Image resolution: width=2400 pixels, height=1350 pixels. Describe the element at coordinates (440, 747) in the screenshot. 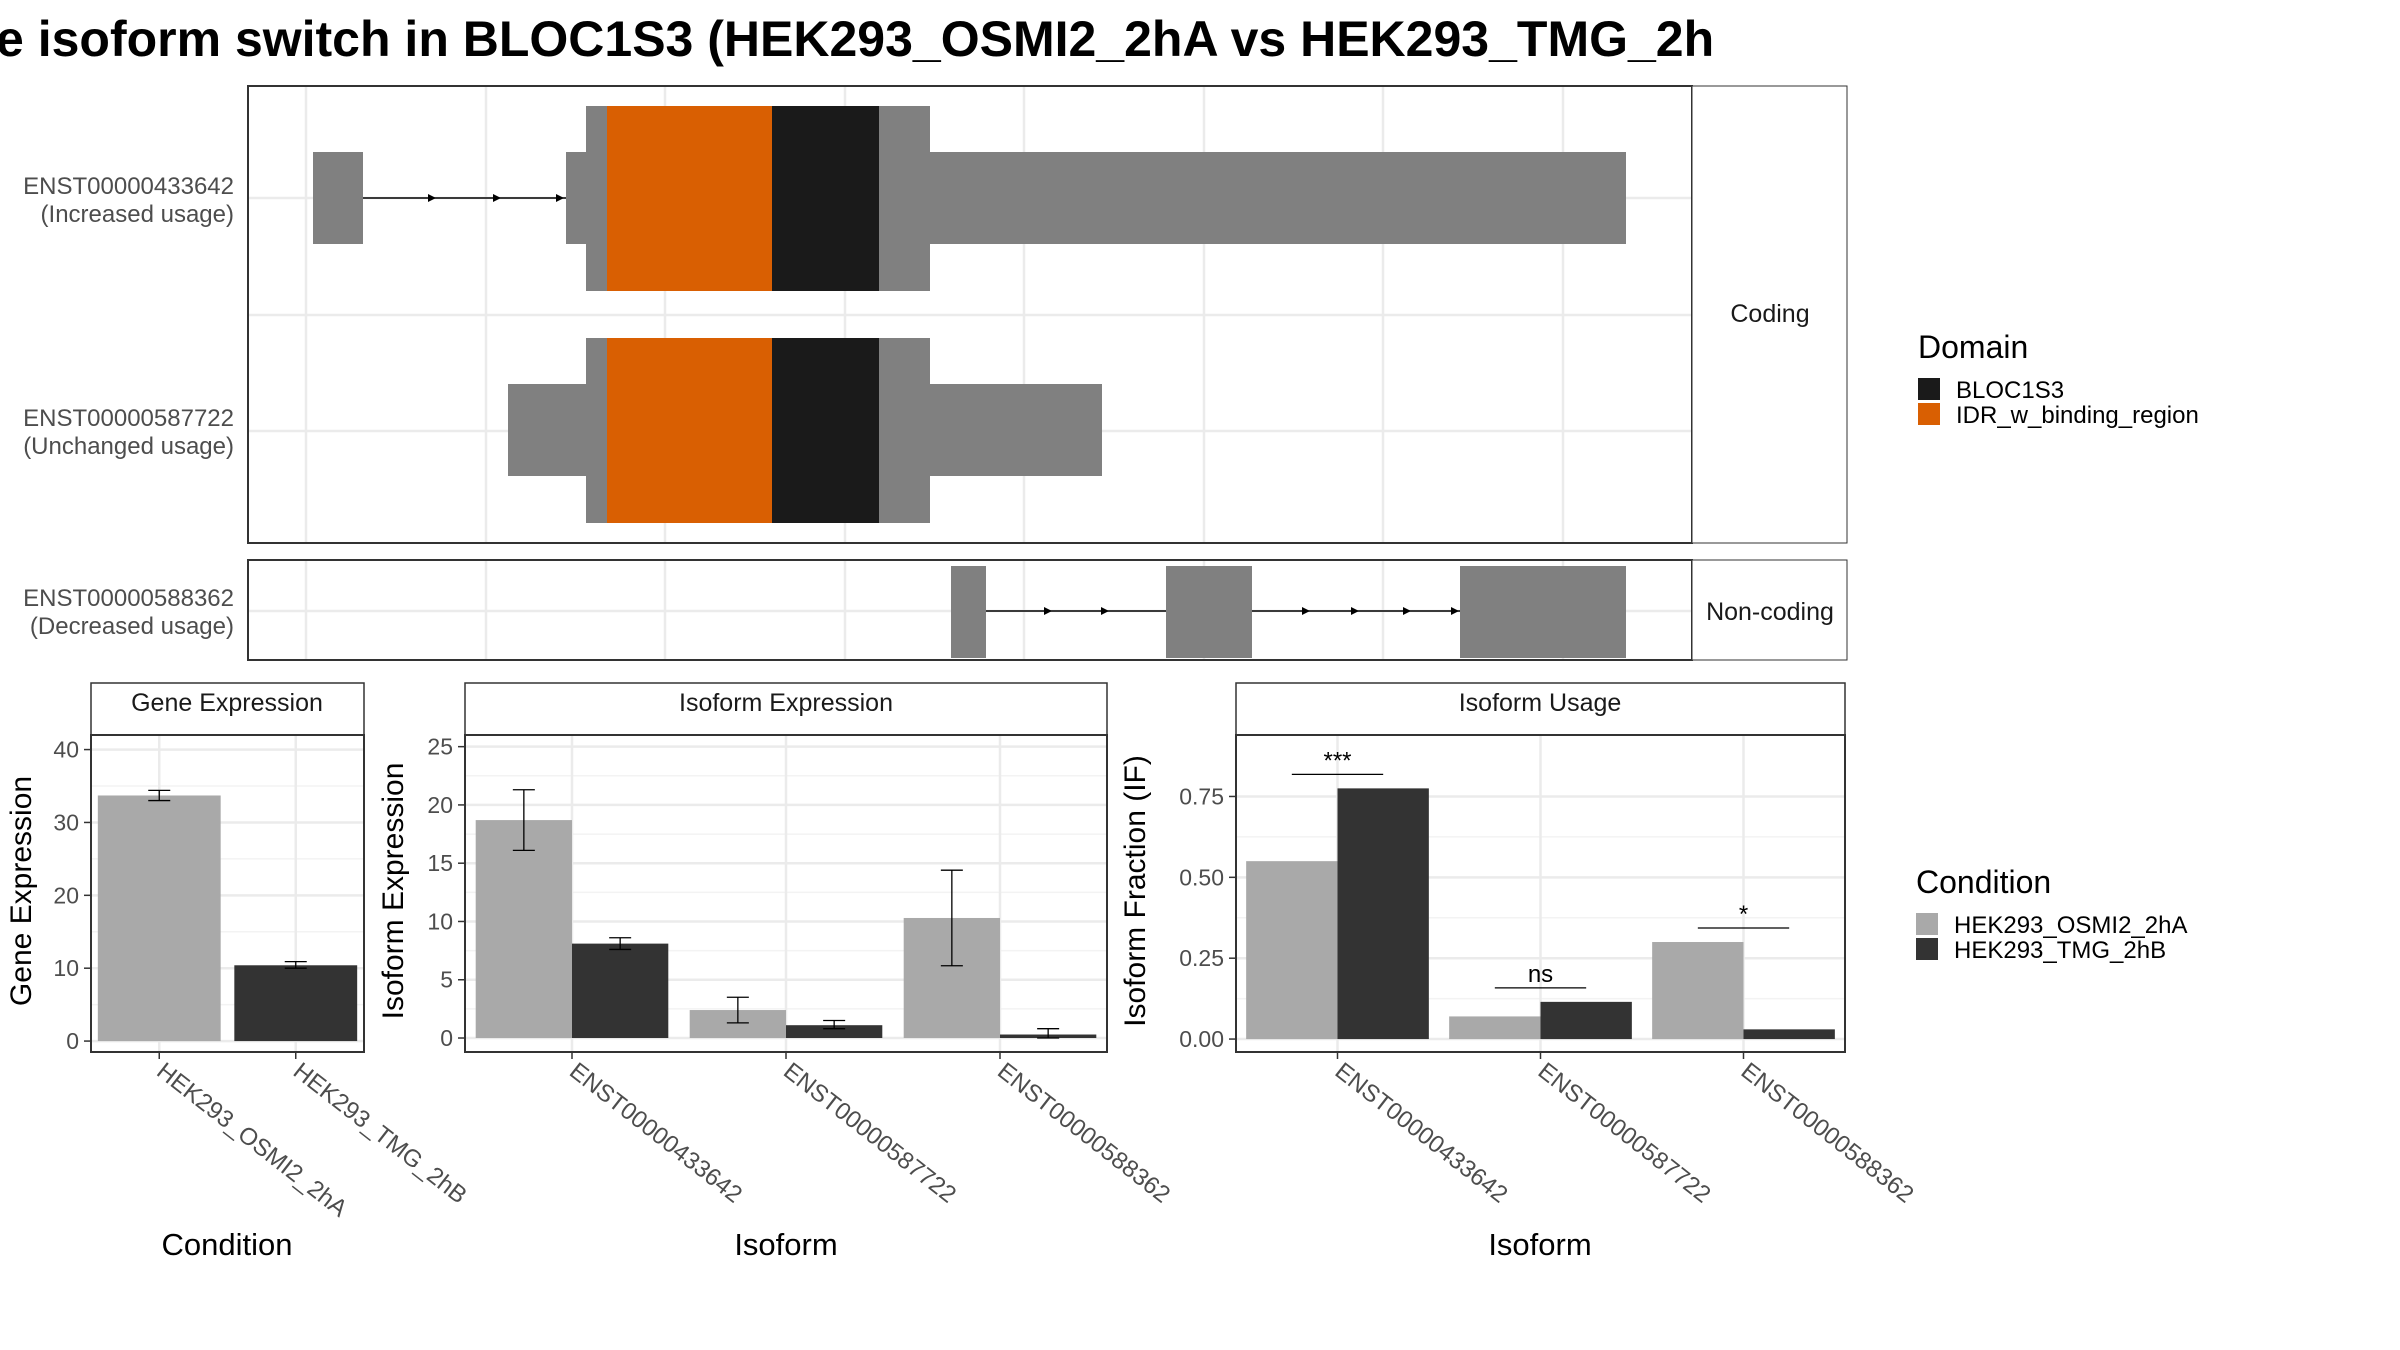

I see `y-tick-label: 25` at that location.